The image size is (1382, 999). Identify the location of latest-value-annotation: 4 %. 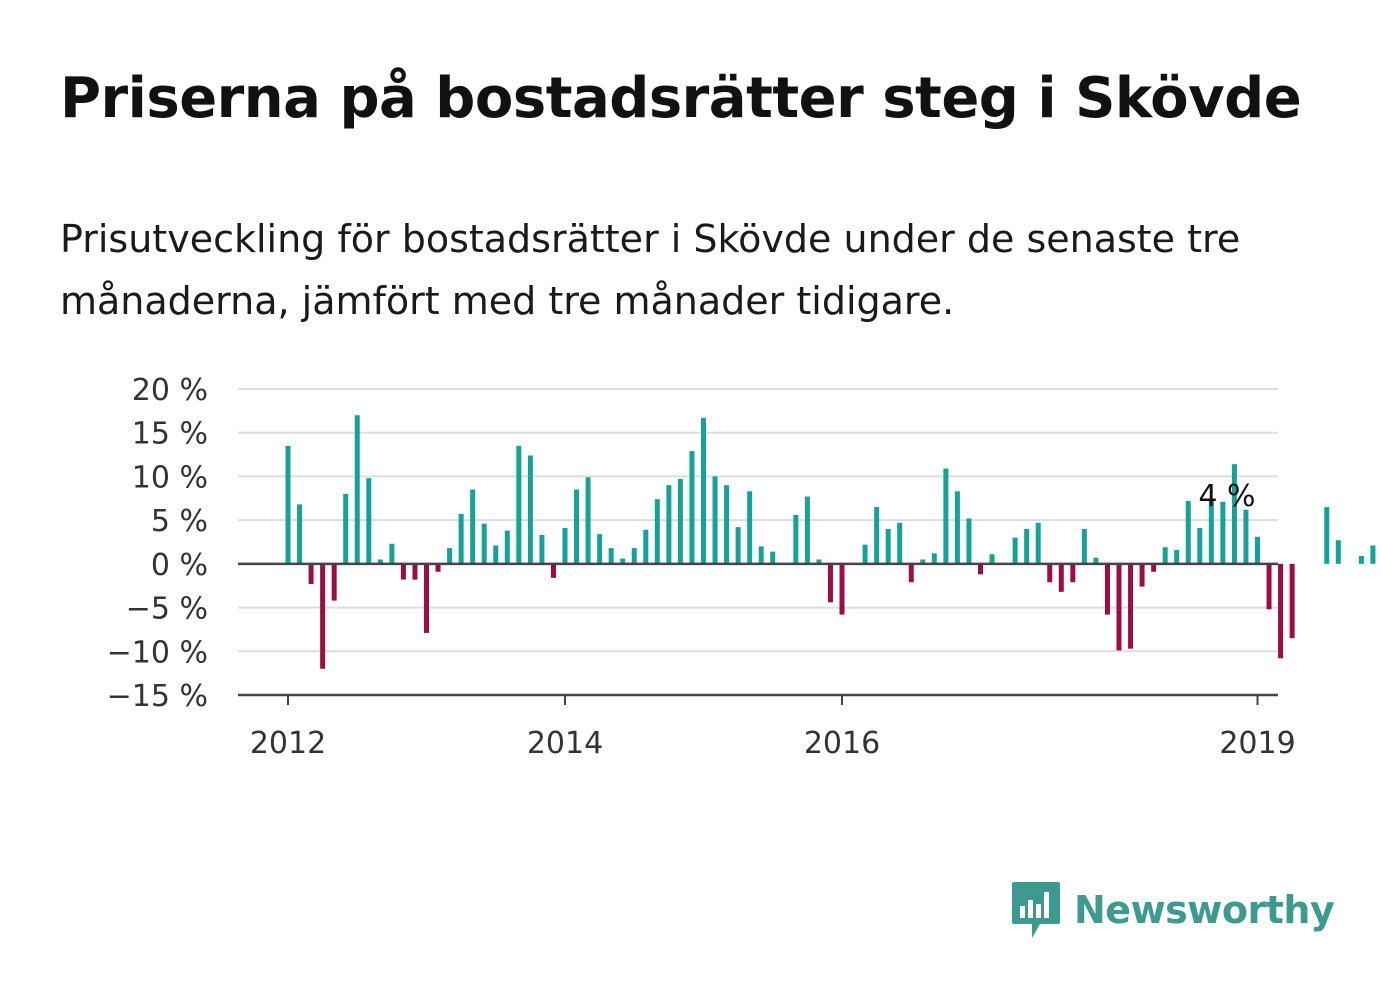
(1226, 496).